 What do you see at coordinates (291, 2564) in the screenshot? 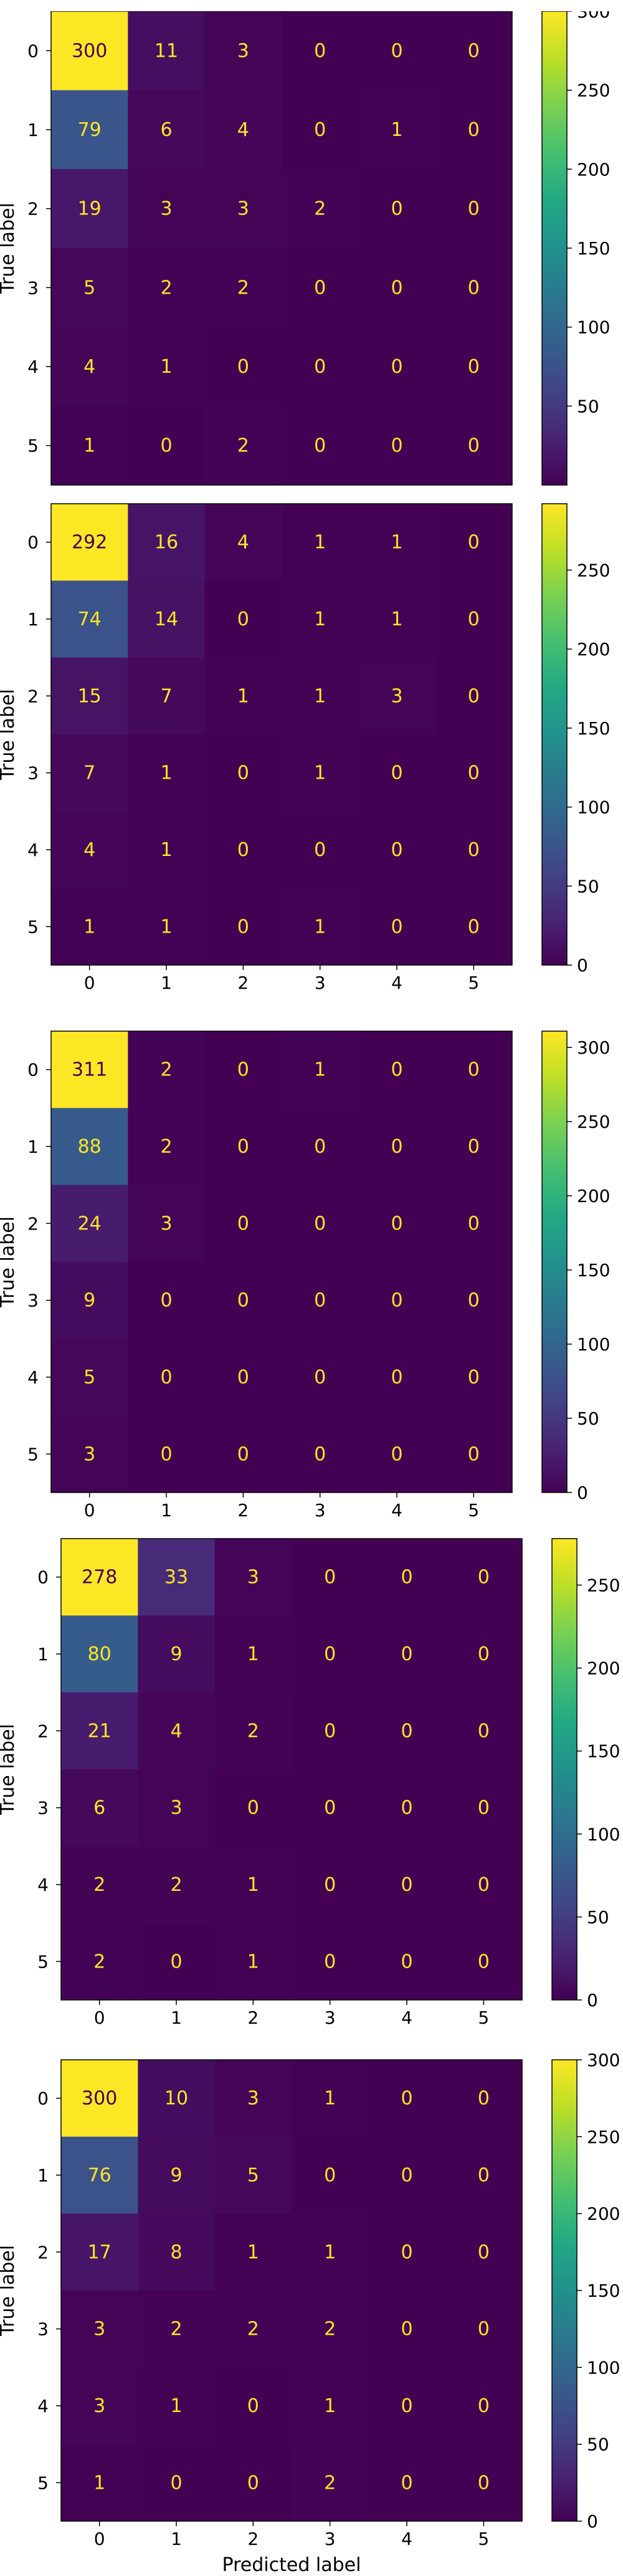
I see `x-axis-label: Predicted label` at bounding box center [291, 2564].